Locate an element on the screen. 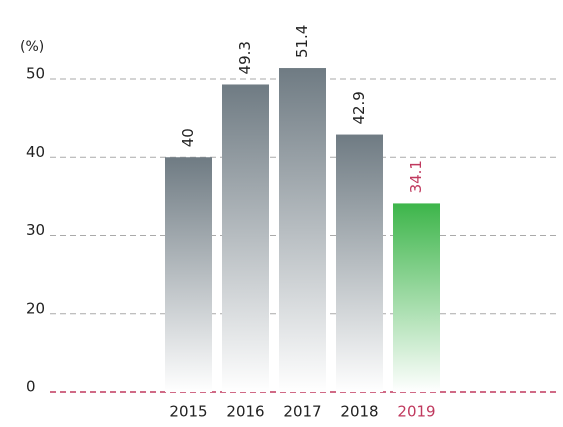 The width and height of the screenshot is (563, 427). value-label: 51.4 is located at coordinates (302, 41).